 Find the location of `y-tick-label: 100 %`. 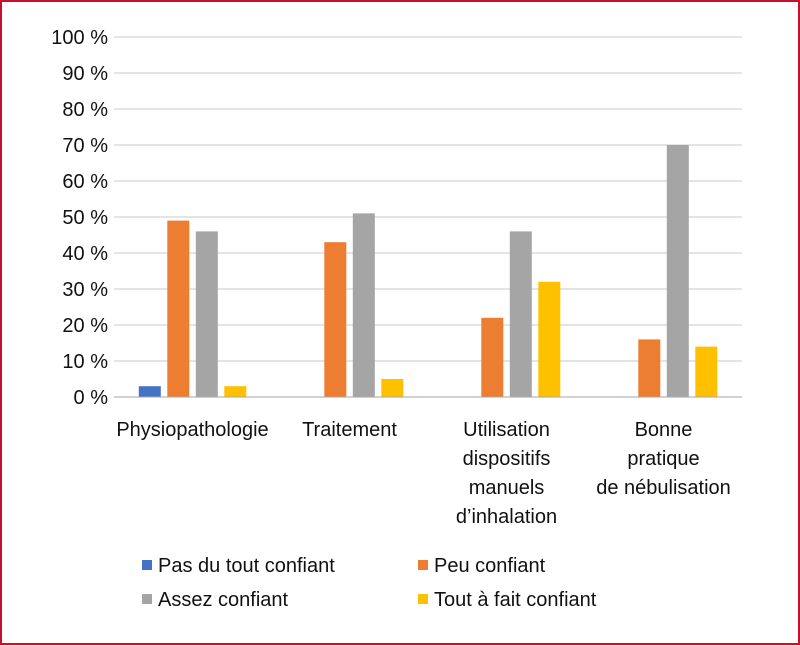

y-tick-label: 100 % is located at coordinates (79, 38).